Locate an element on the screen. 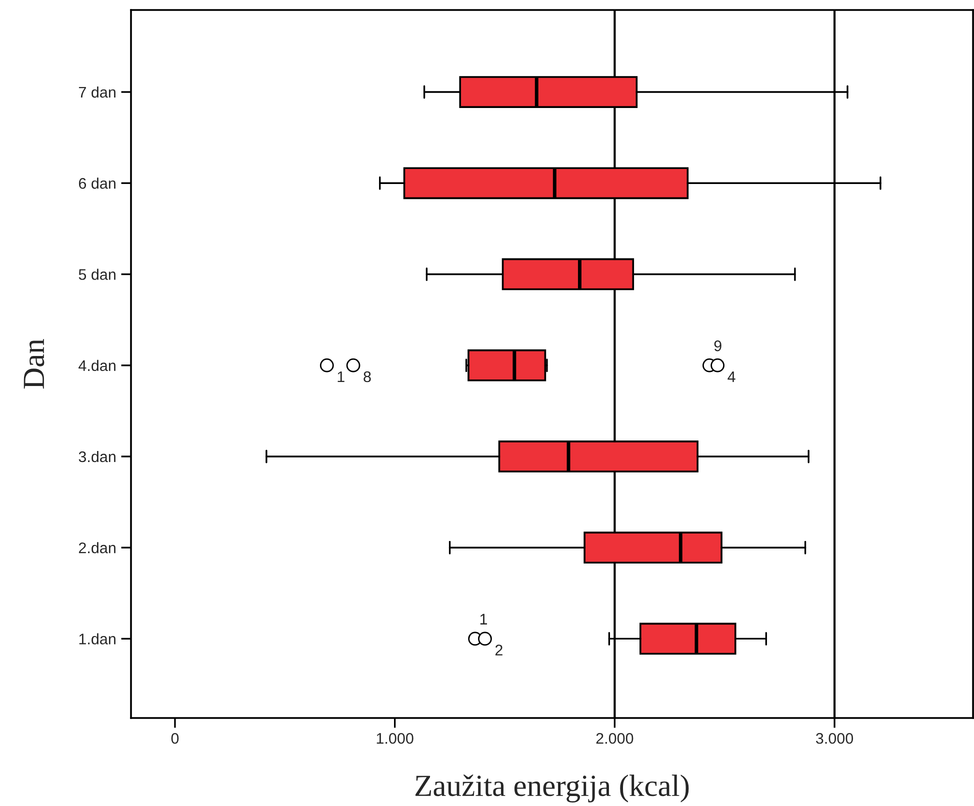  y-axis-title: Dan is located at coordinates (34, 364).